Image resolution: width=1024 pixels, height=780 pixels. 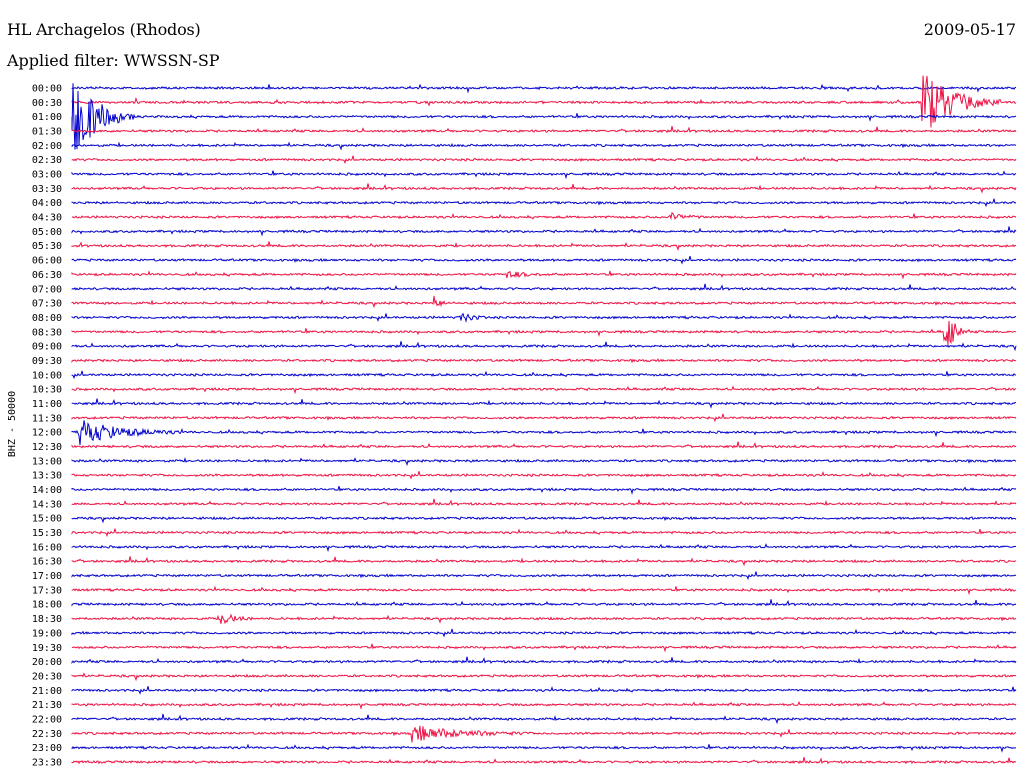 What do you see at coordinates (47, 447) in the screenshot?
I see `row-time-label: 12:30` at bounding box center [47, 447].